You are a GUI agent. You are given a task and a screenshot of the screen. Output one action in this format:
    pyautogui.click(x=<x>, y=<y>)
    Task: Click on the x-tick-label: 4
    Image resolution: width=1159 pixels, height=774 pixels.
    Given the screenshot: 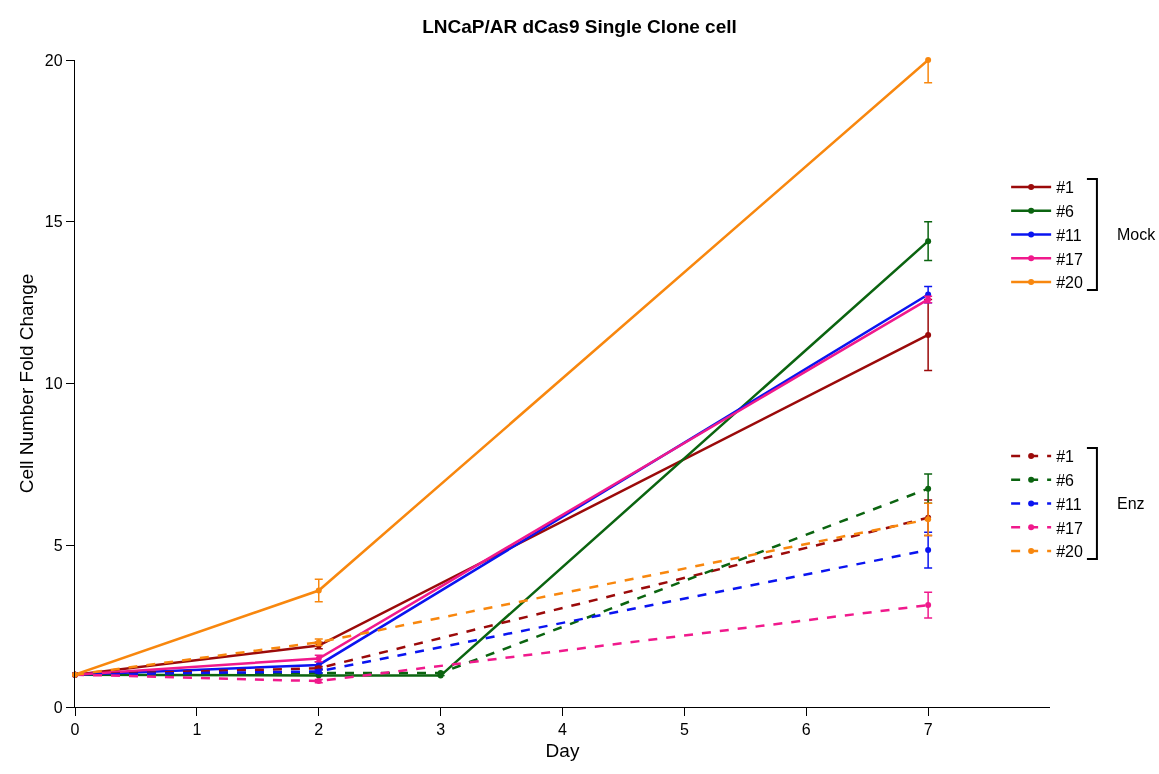 What is the action you would take?
    pyautogui.click(x=563, y=730)
    